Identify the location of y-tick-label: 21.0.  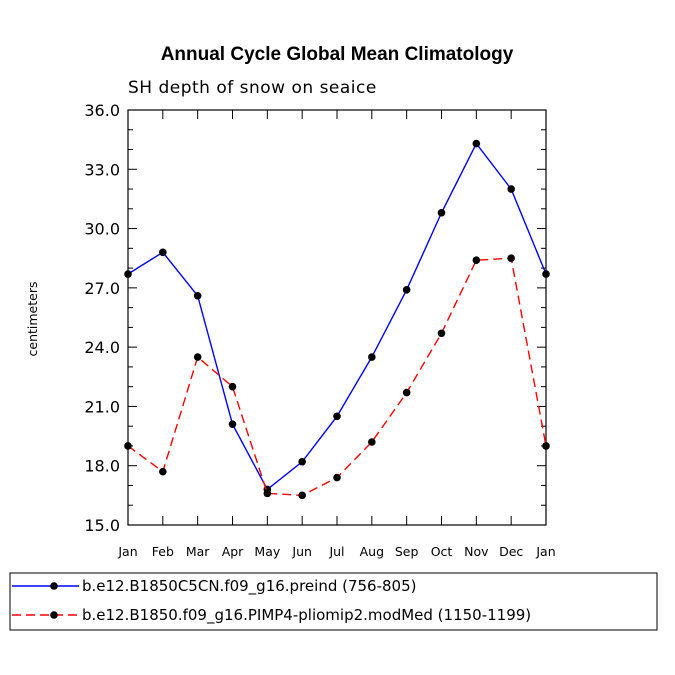
(102, 406).